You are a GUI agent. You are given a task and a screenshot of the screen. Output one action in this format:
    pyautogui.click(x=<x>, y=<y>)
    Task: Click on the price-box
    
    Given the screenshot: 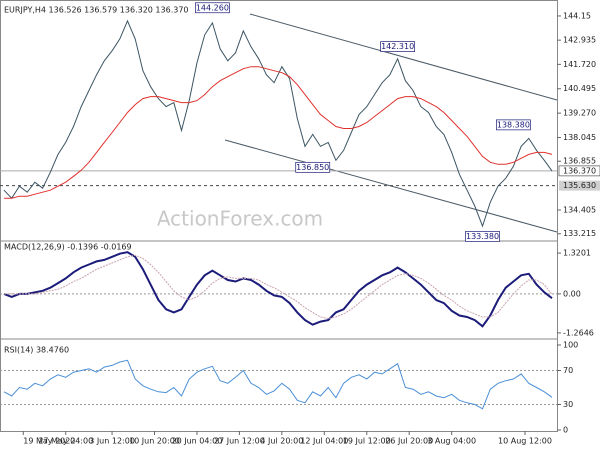 What is the action you would take?
    pyautogui.click(x=579, y=171)
    